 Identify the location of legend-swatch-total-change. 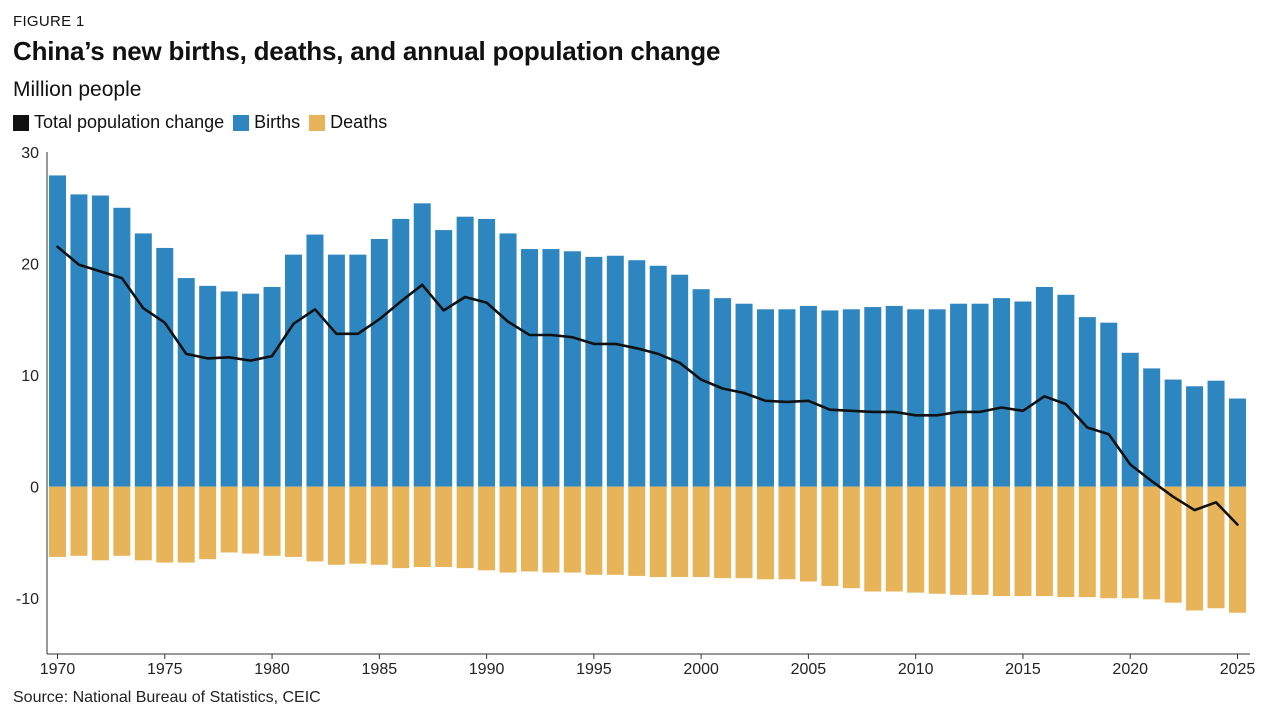
(21, 122).